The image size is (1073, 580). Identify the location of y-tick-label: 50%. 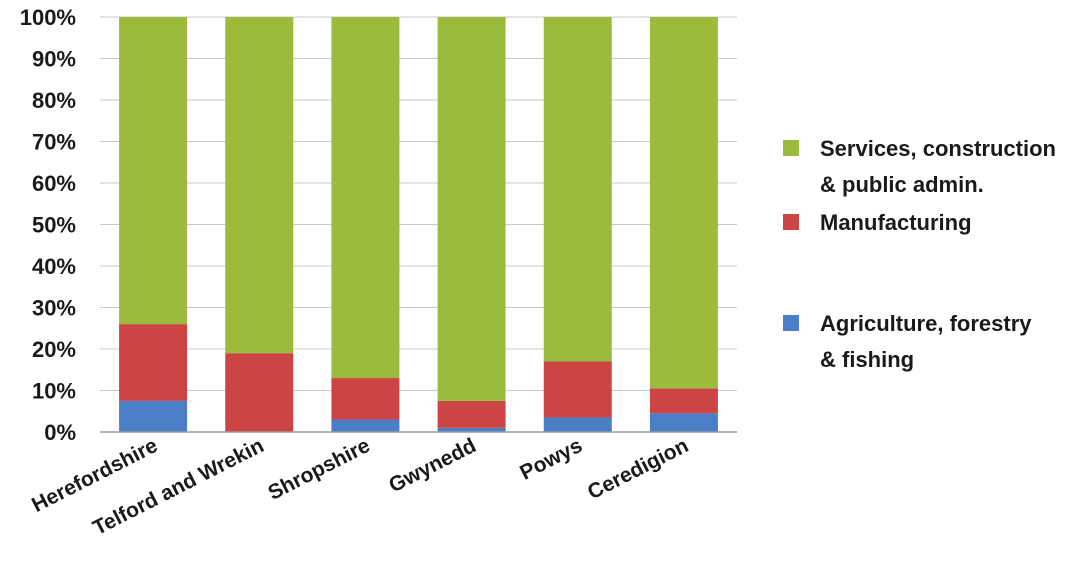
(54, 225).